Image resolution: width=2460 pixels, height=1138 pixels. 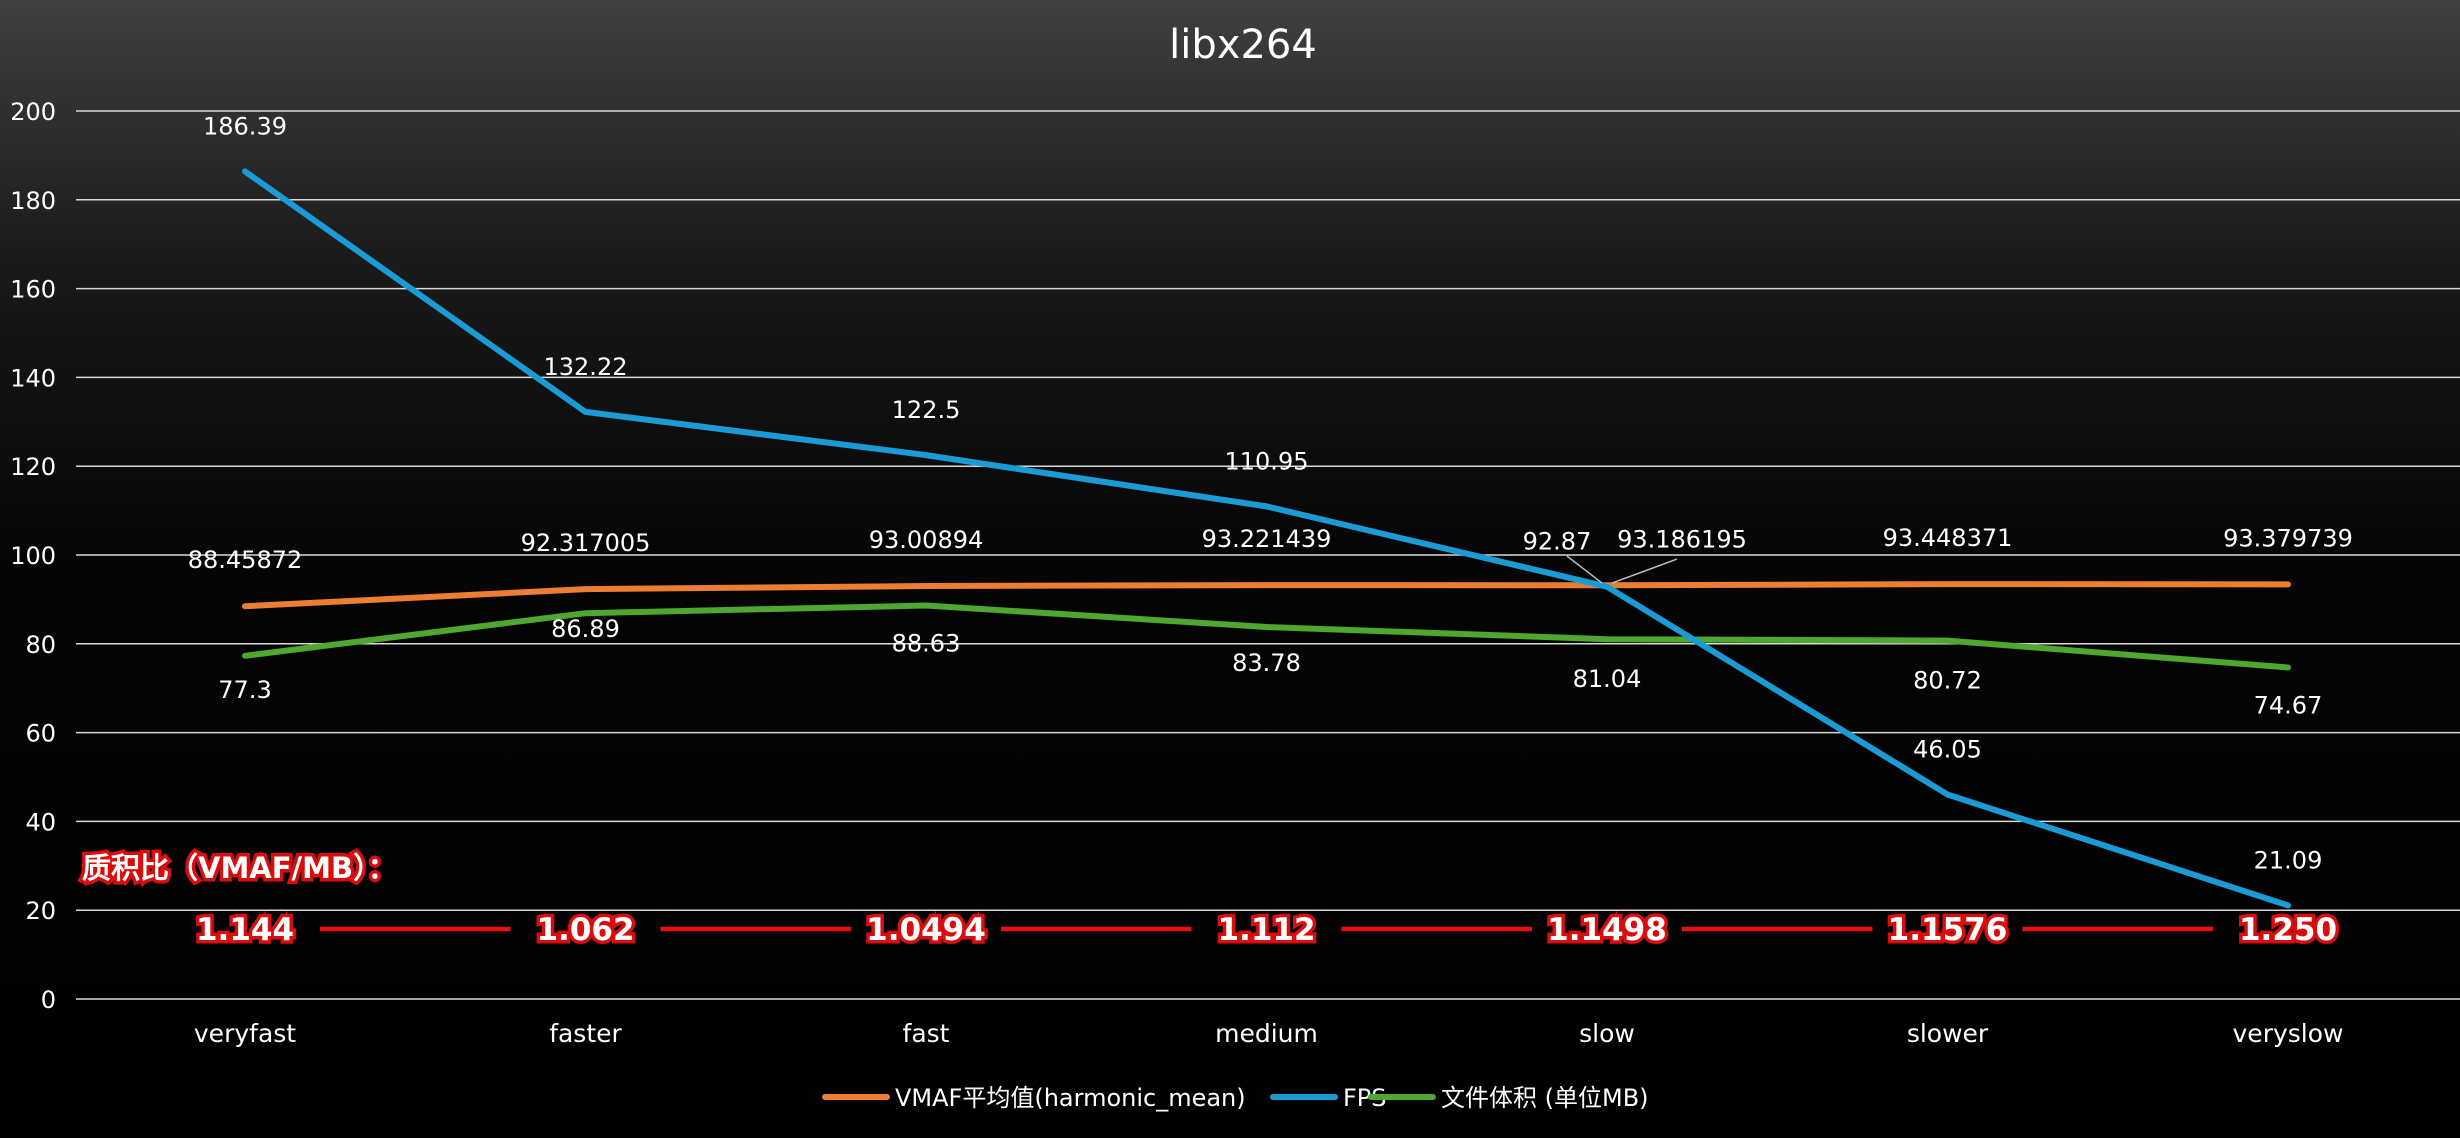 I want to click on y-tick-label: 40, so click(x=40, y=822).